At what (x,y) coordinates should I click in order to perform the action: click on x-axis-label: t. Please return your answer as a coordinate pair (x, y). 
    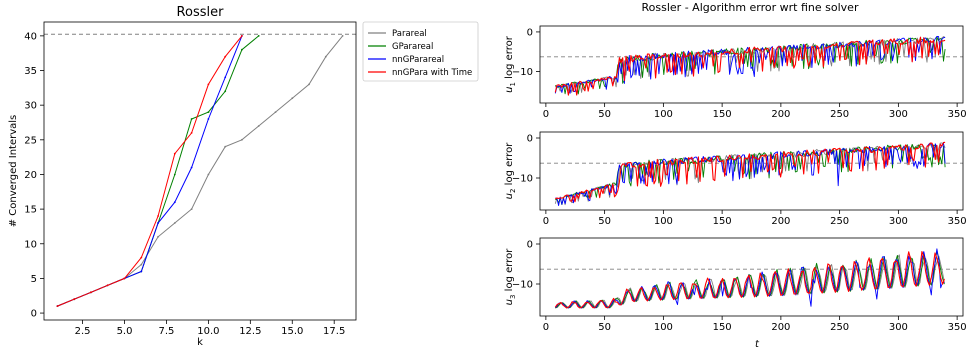
    Looking at the image, I should click on (757, 344).